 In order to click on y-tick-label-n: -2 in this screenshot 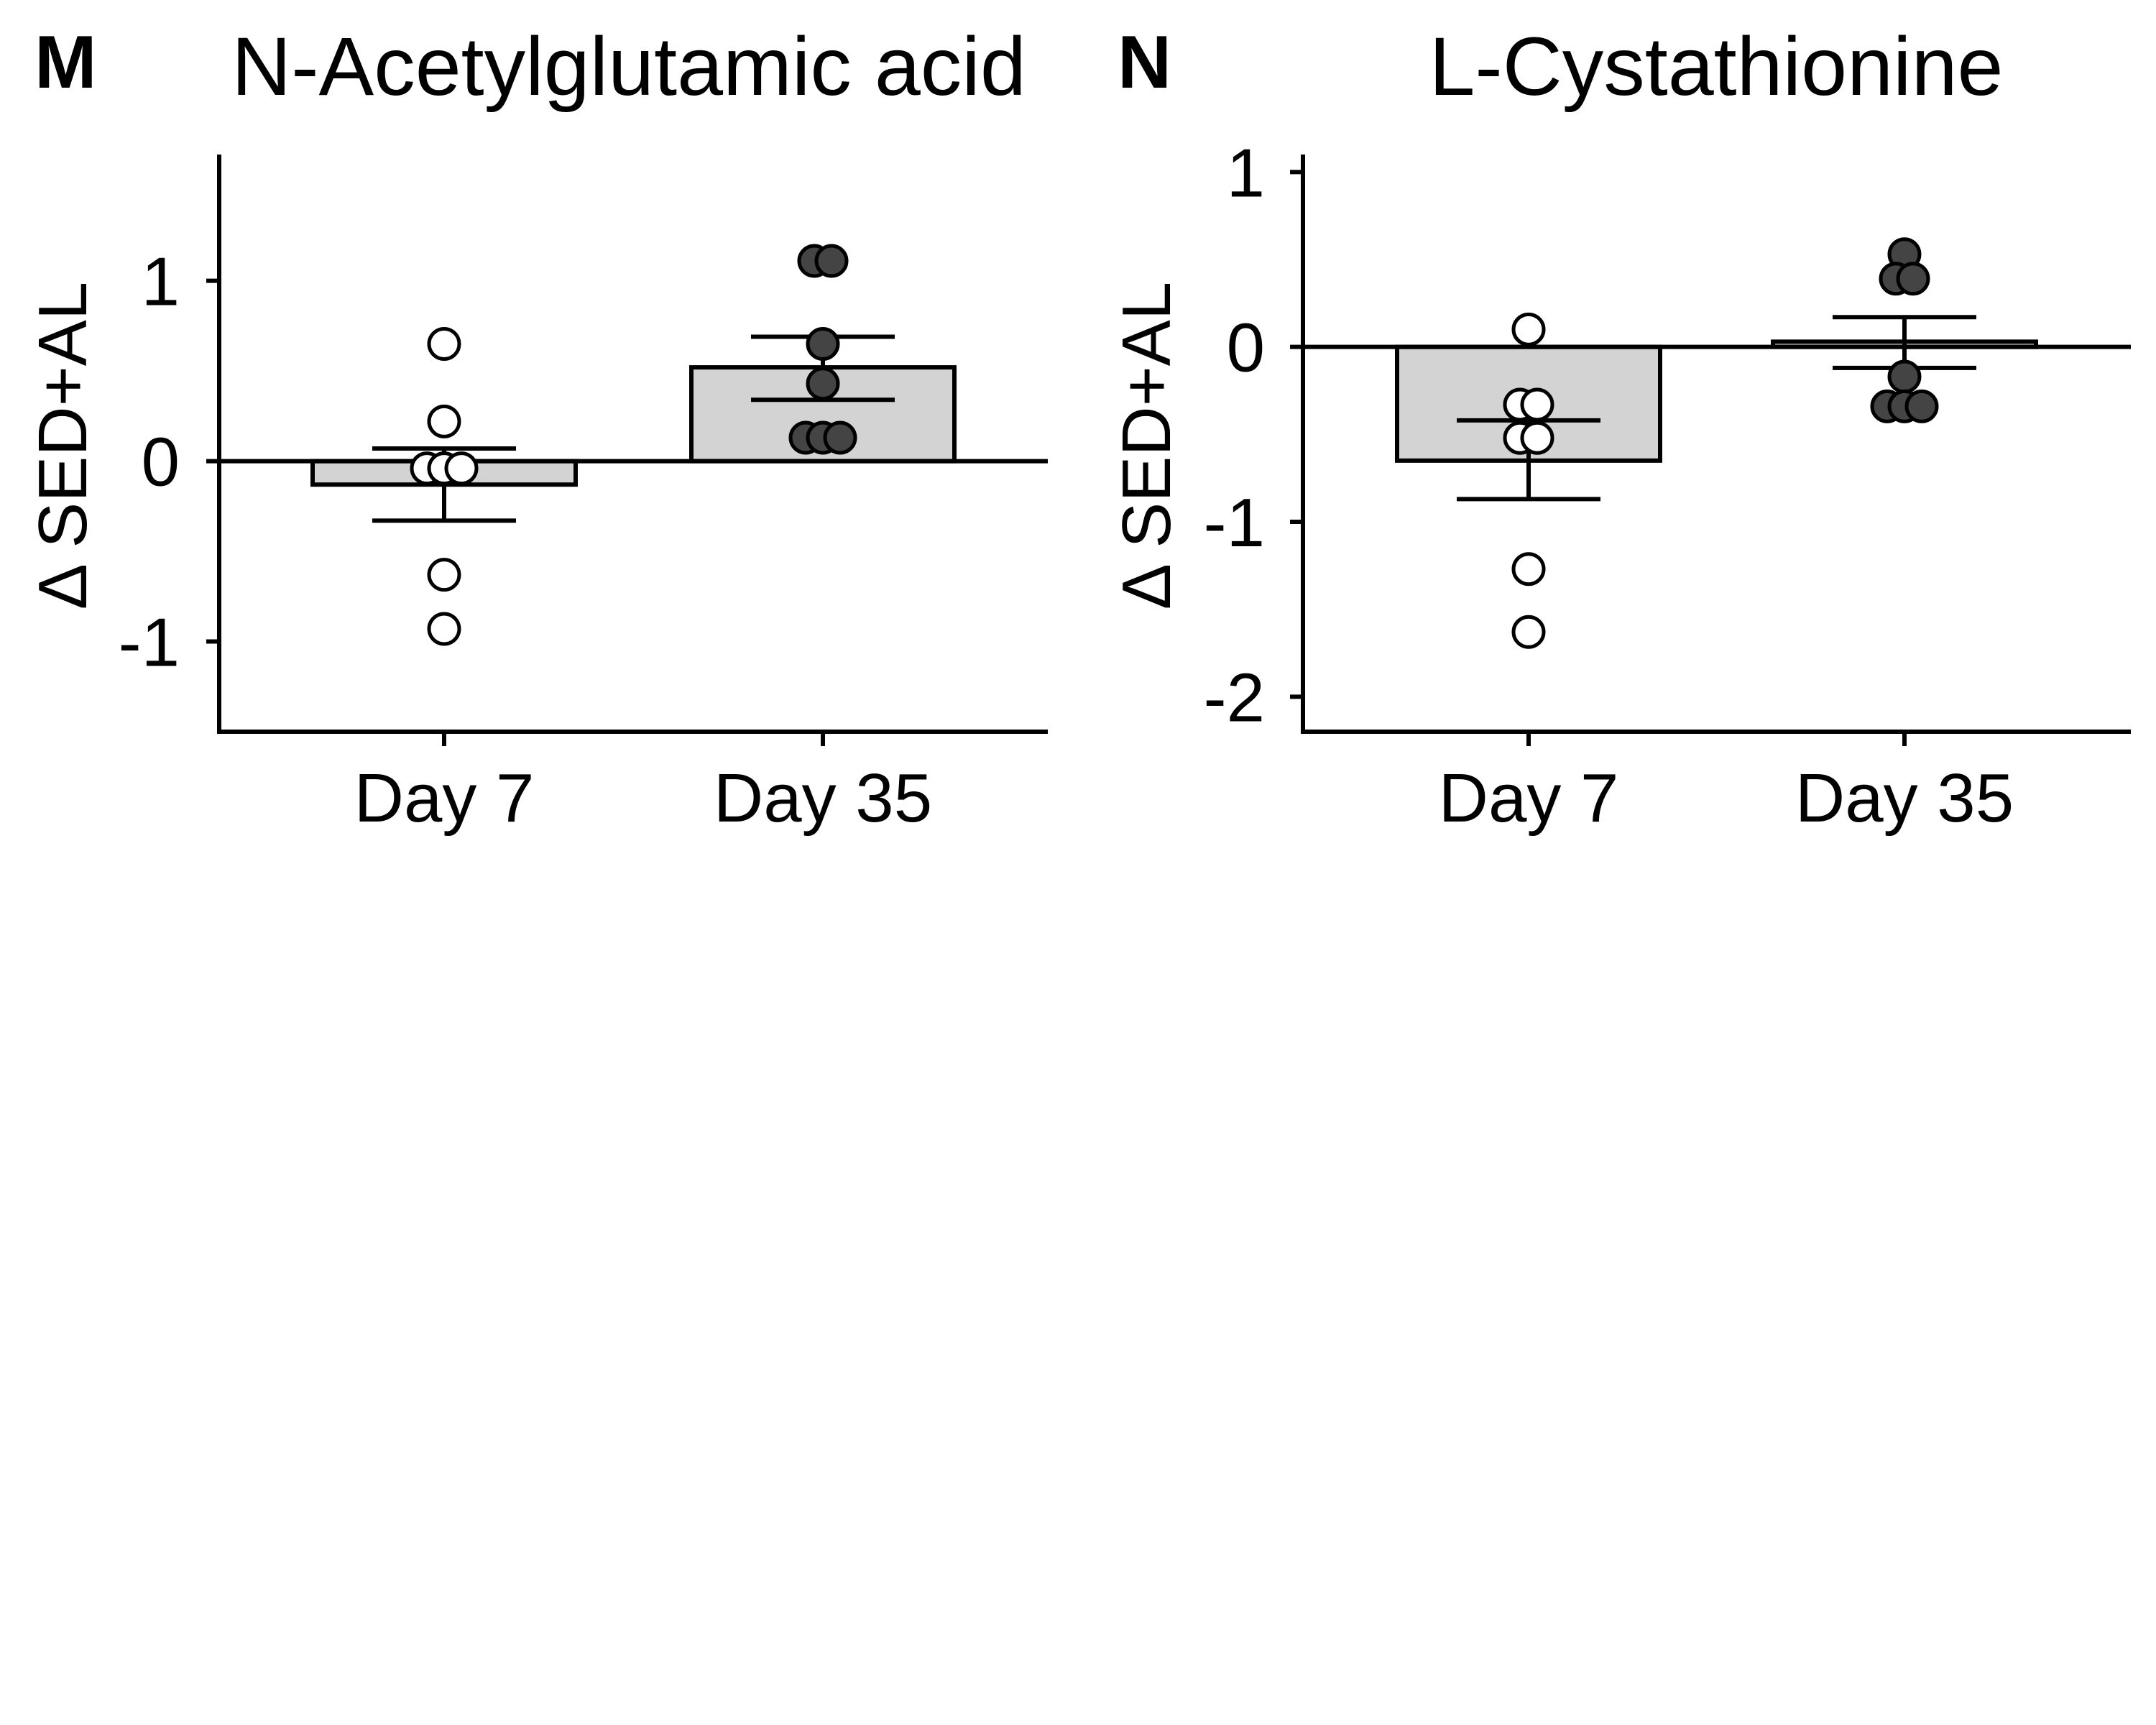, I will do `click(1234, 697)`.